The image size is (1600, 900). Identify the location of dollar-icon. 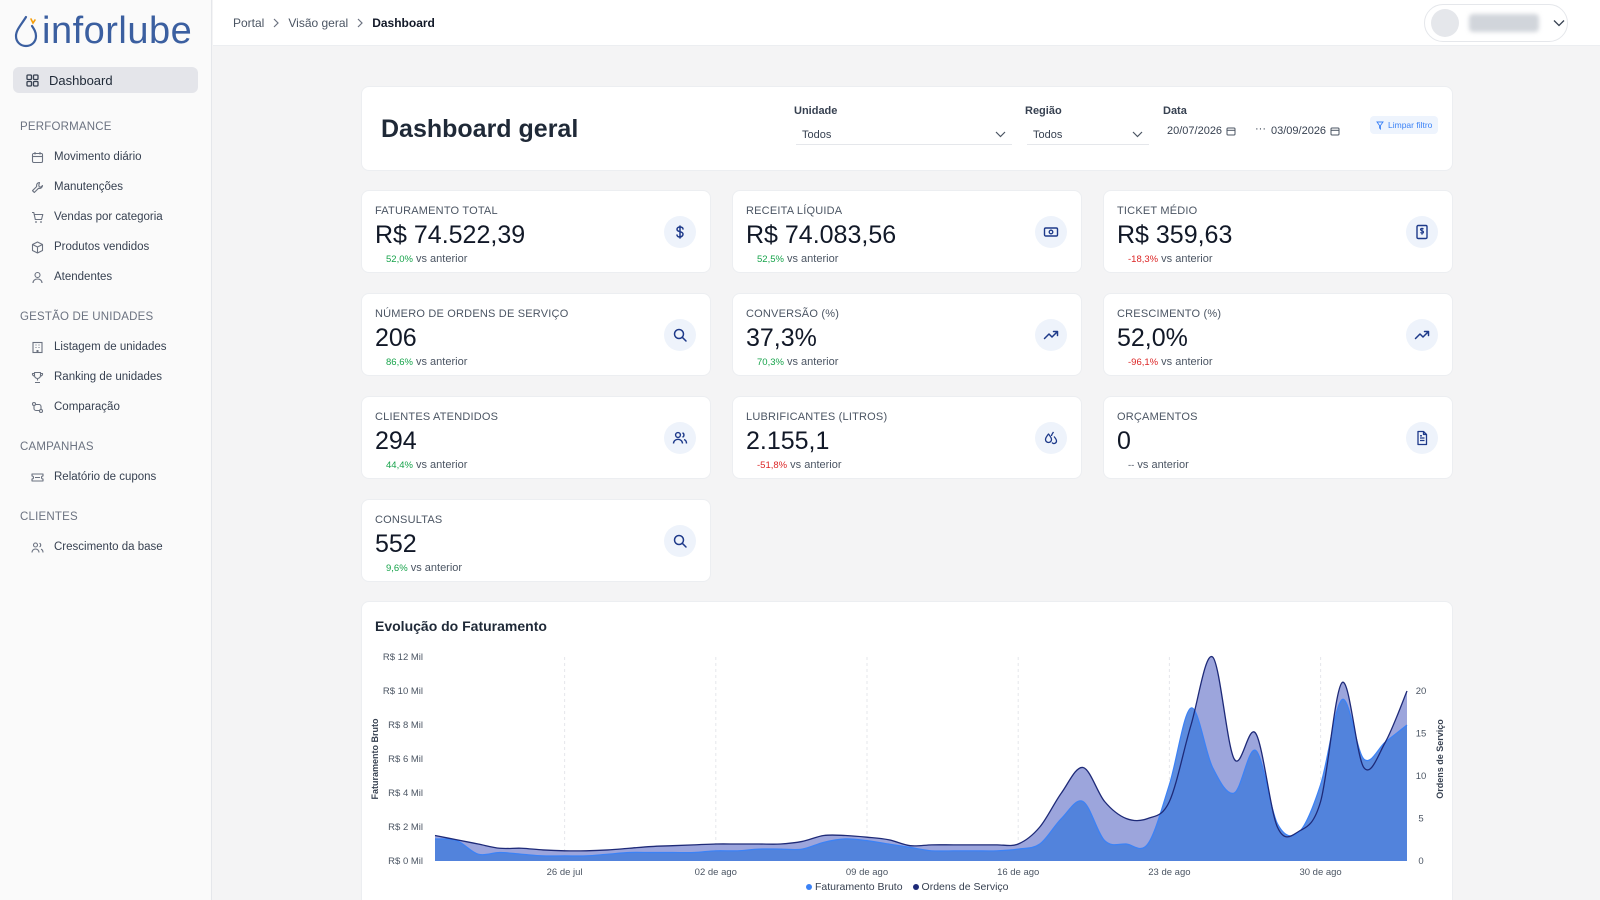
(680, 232).